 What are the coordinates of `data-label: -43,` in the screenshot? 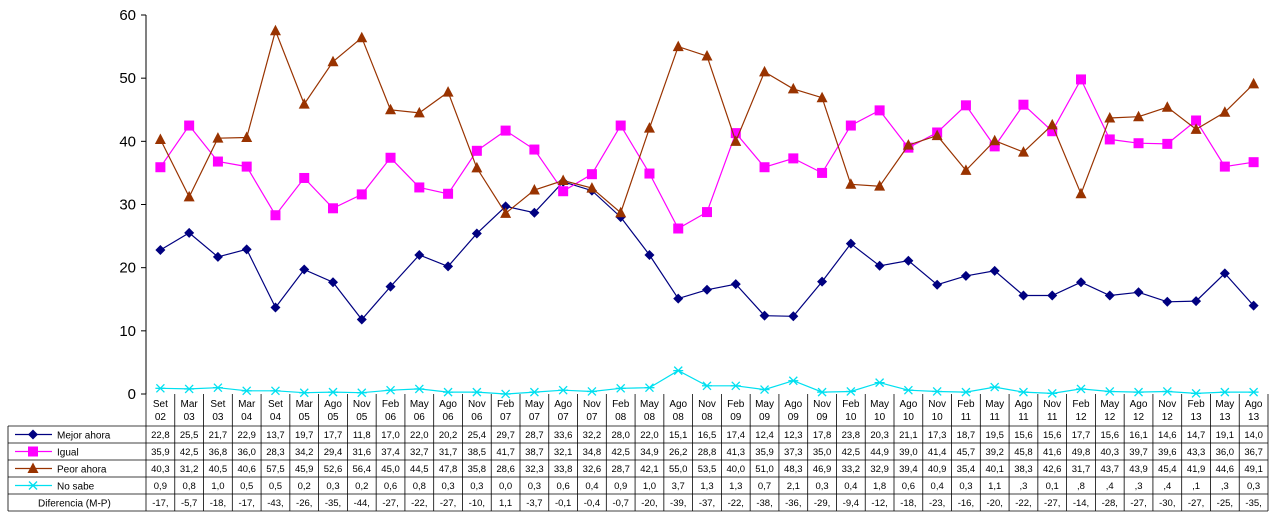 It's located at (275, 503).